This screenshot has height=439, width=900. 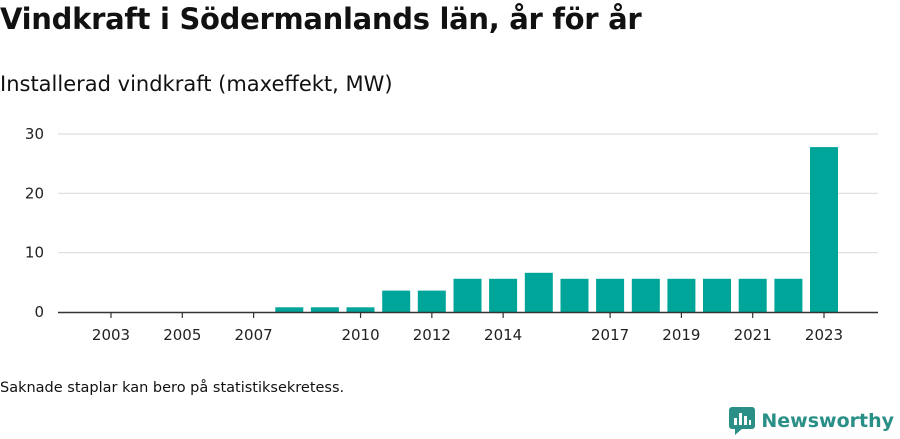 I want to click on bar-2016, so click(x=574, y=295).